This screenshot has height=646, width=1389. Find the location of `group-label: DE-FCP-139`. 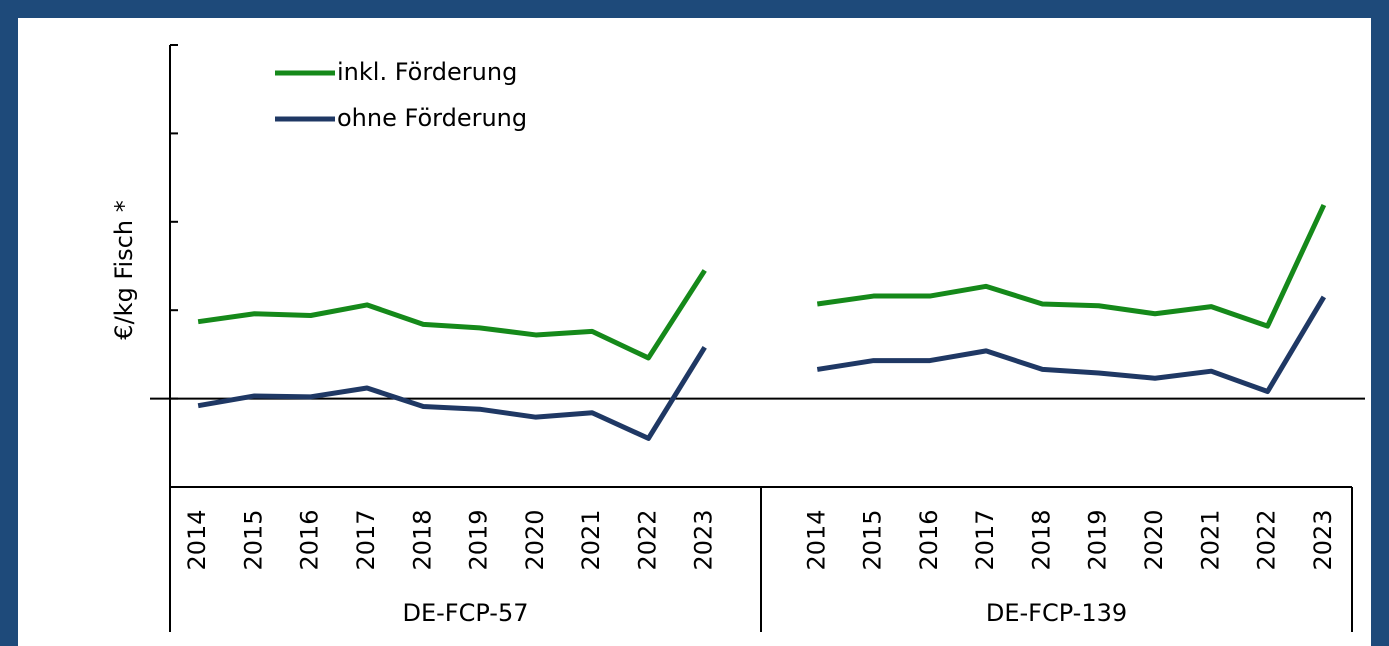

group-label: DE-FCP-139 is located at coordinates (1056, 613).